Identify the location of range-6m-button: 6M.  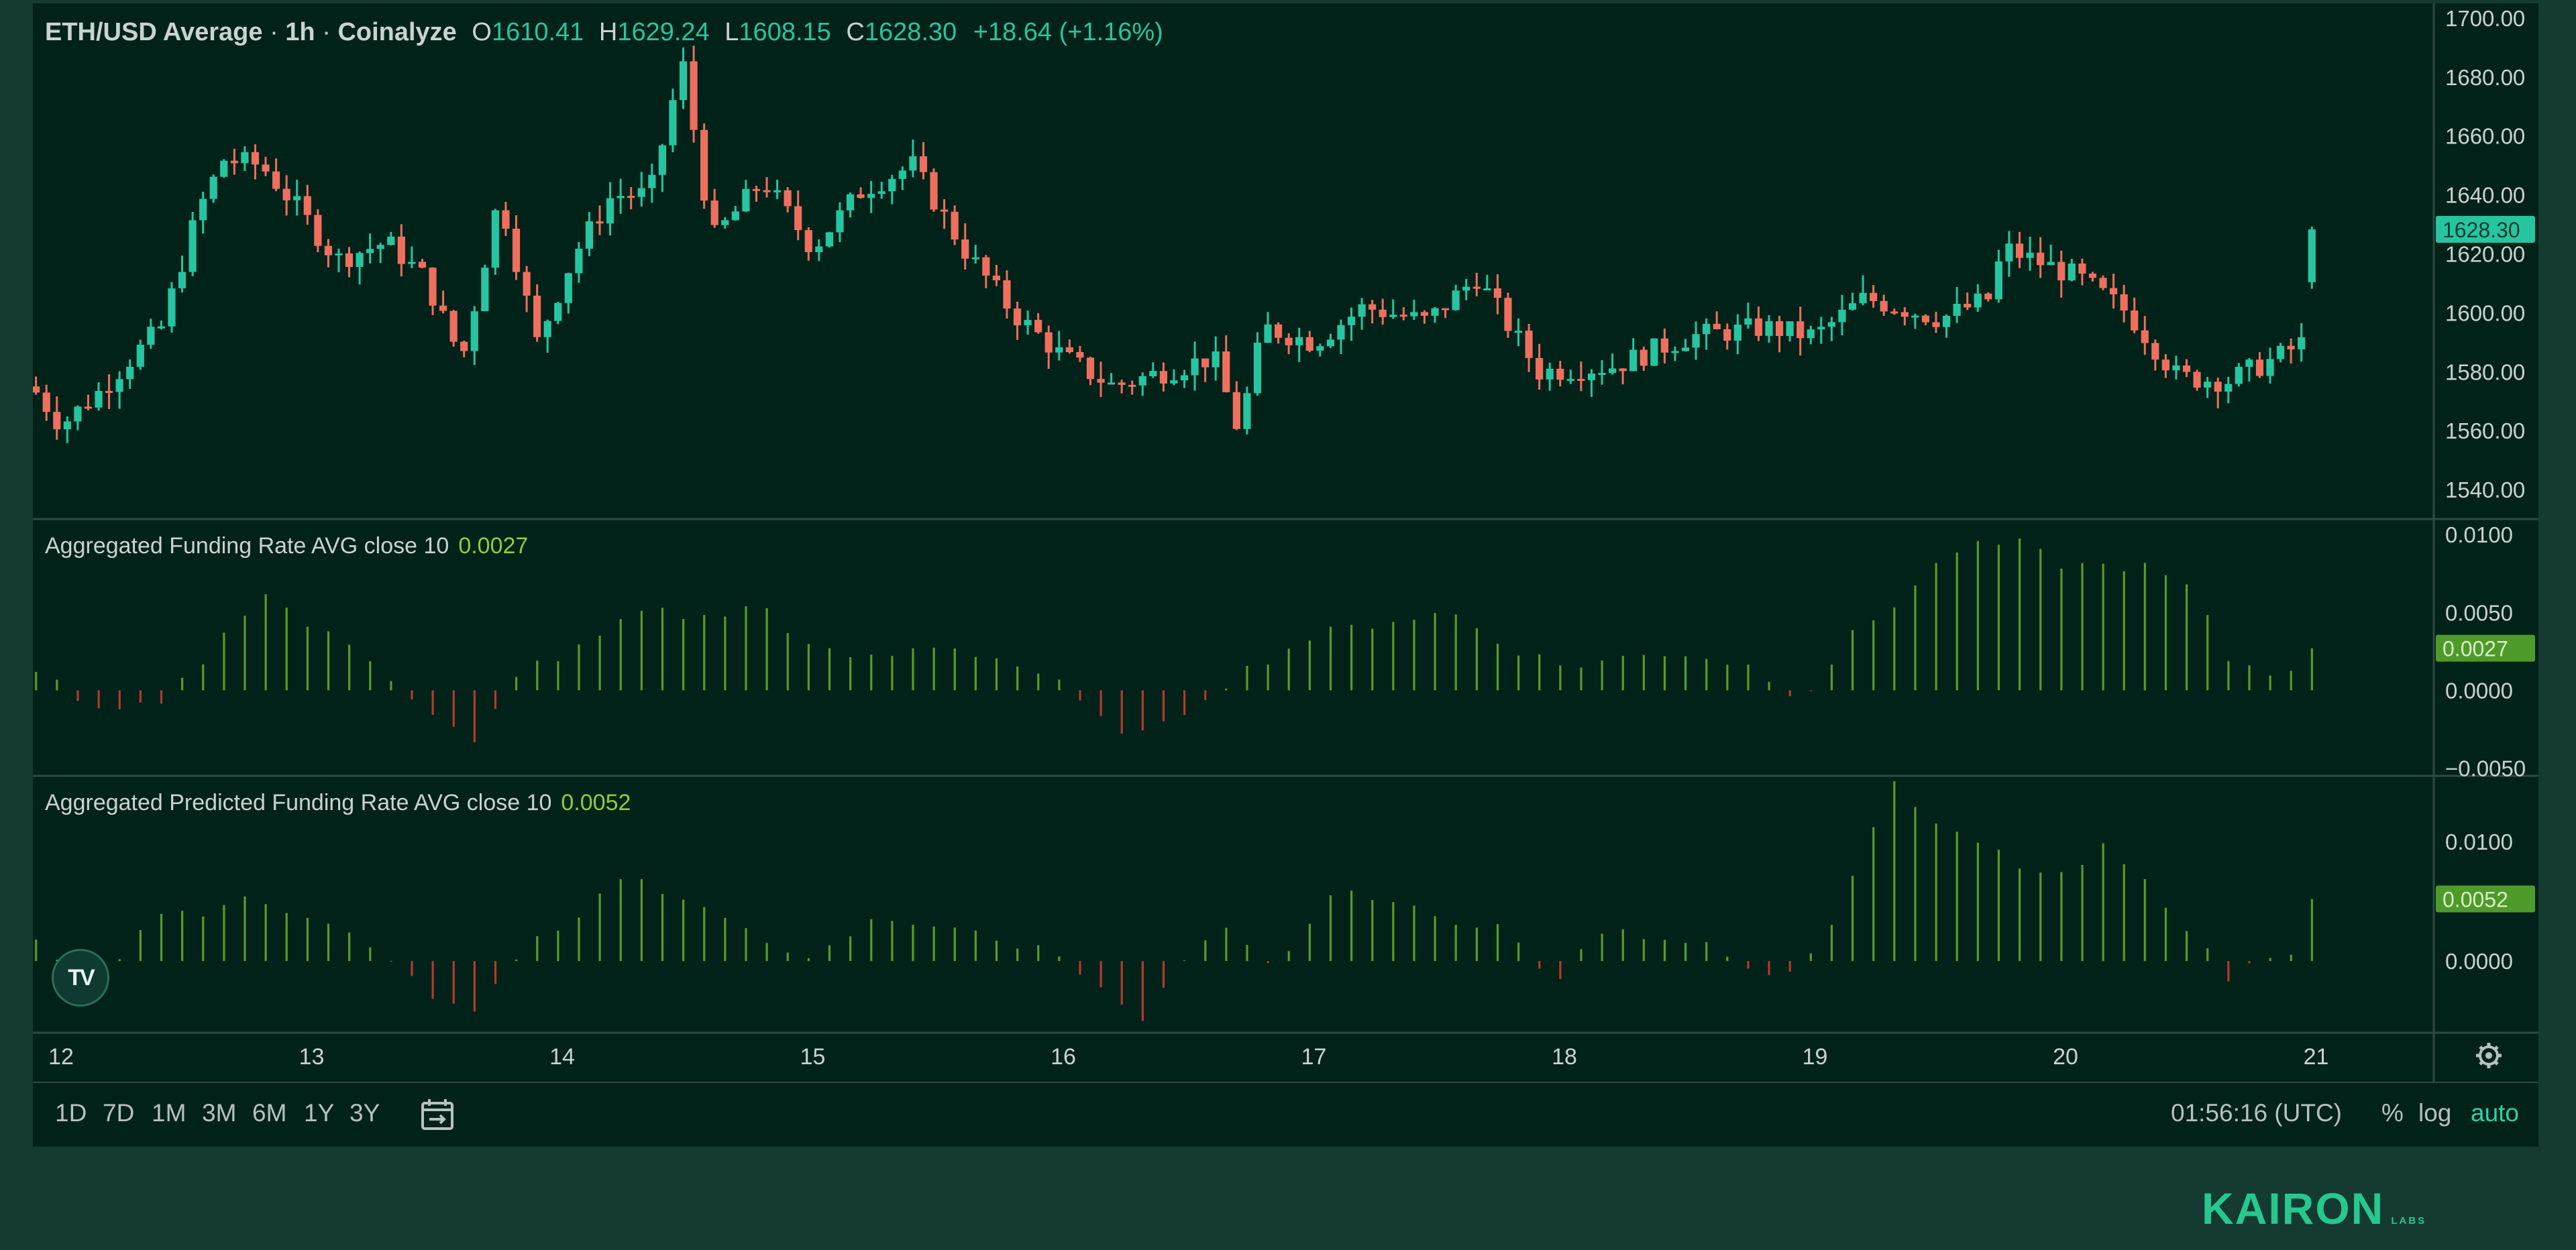
(269, 1113).